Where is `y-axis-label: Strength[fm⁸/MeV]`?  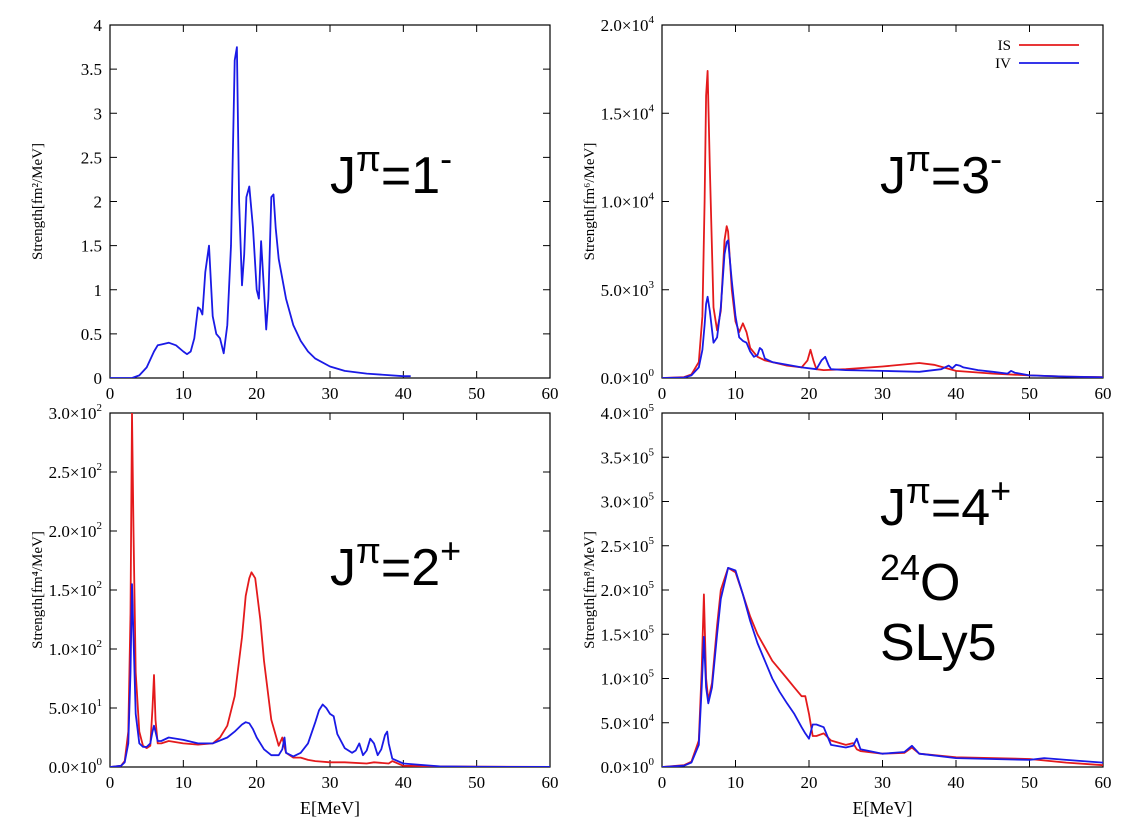 y-axis-label: Strength[fm⁸/MeV] is located at coordinates (590, 590).